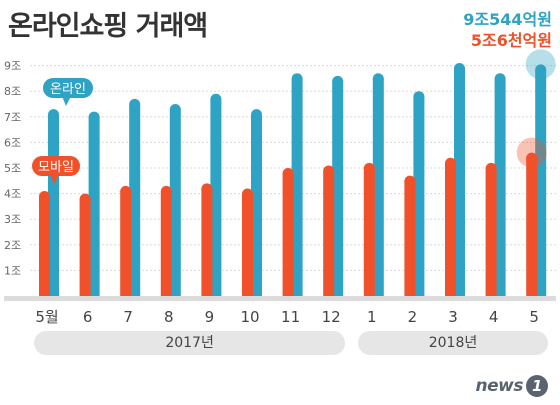 The height and width of the screenshot is (405, 560). What do you see at coordinates (12, 245) in the screenshot?
I see `y-tick-label: 2조` at bounding box center [12, 245].